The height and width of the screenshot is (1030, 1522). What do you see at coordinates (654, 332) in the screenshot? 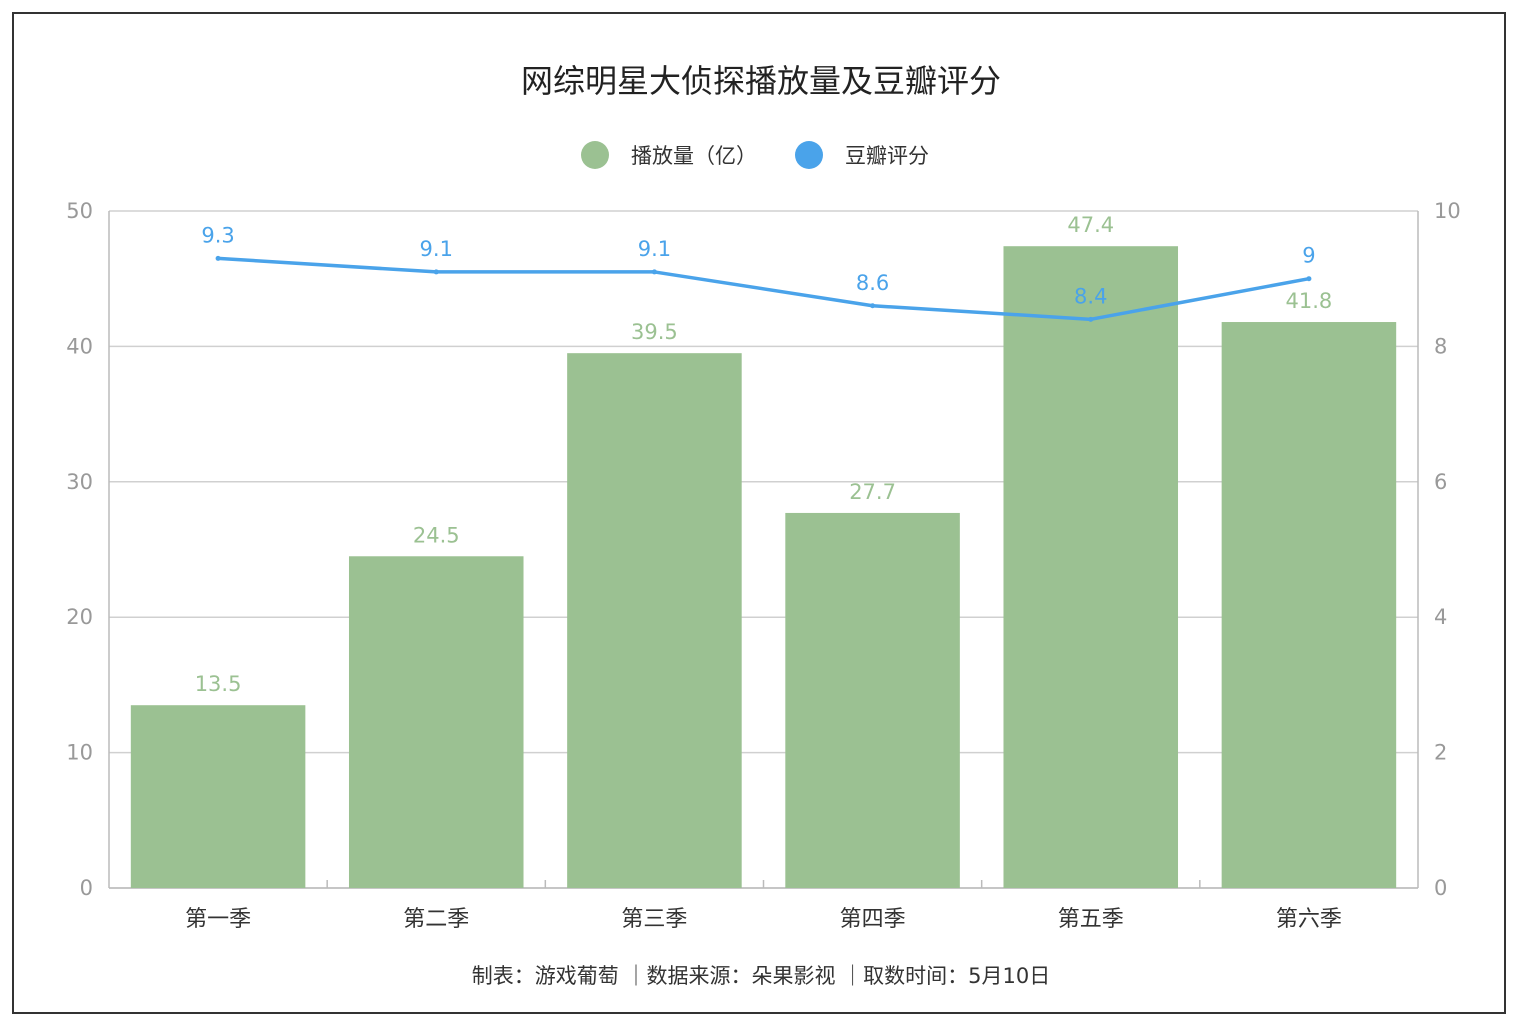
I see `bar-data-label: 39.5` at bounding box center [654, 332].